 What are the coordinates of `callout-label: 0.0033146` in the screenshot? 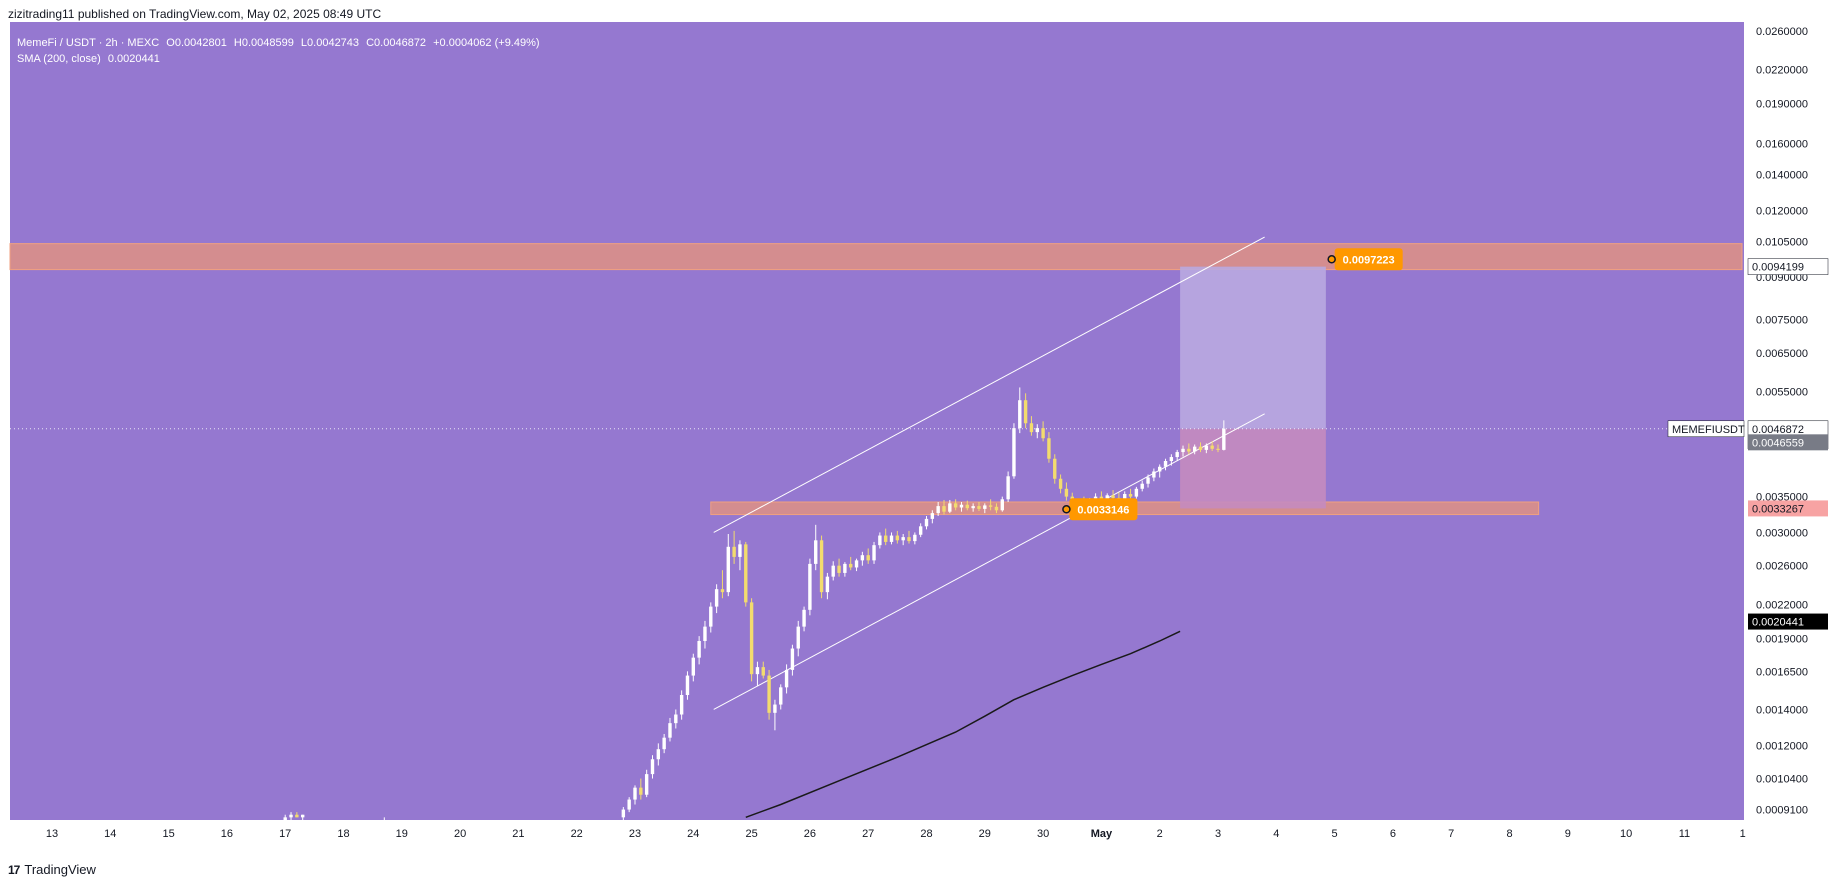 It's located at (1103, 510).